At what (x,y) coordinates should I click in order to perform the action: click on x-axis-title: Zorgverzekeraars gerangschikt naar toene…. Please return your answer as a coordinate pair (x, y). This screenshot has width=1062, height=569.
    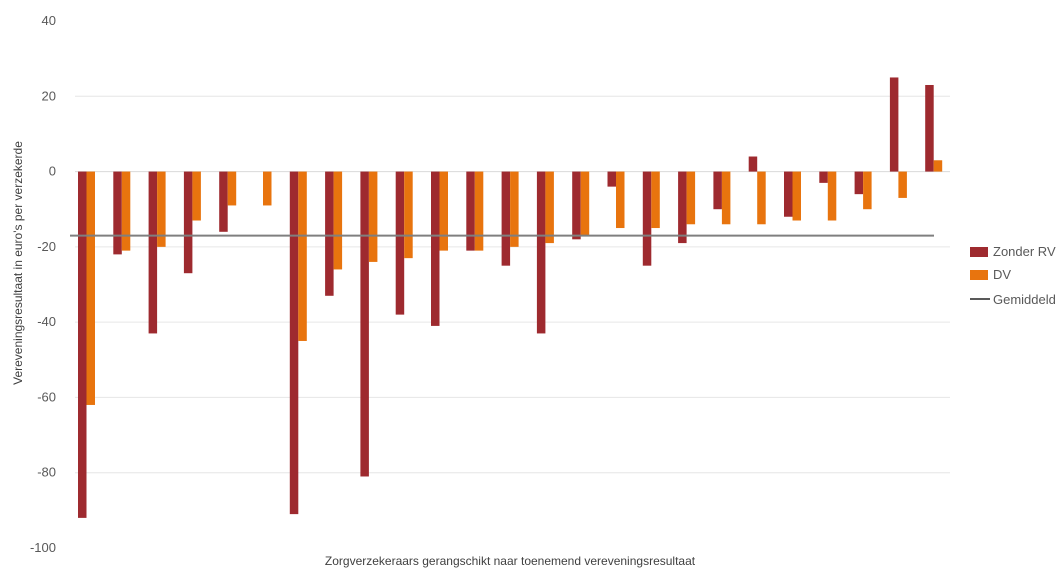
    Looking at the image, I should click on (510, 561).